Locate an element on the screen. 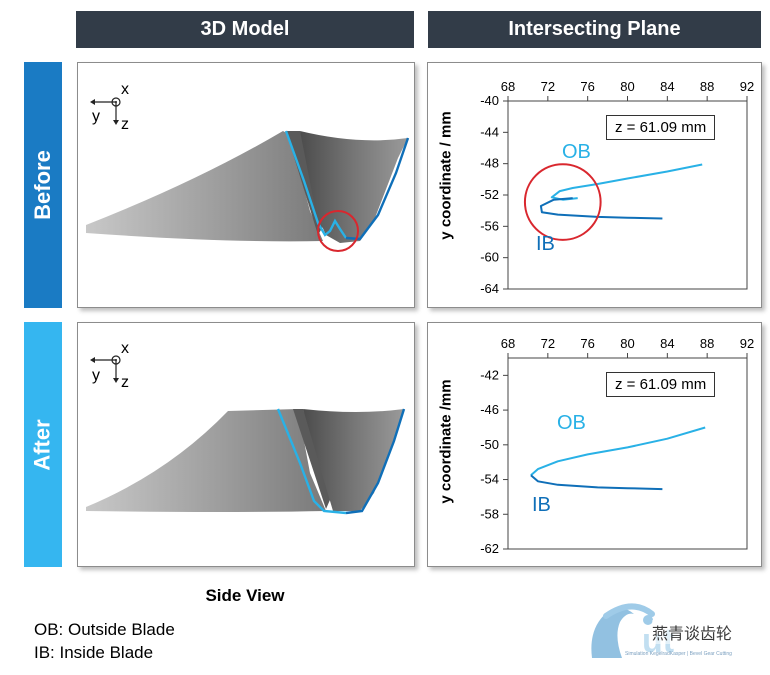 This screenshot has height=675, width=770. y-tick-label: -54 is located at coordinates (489, 479).